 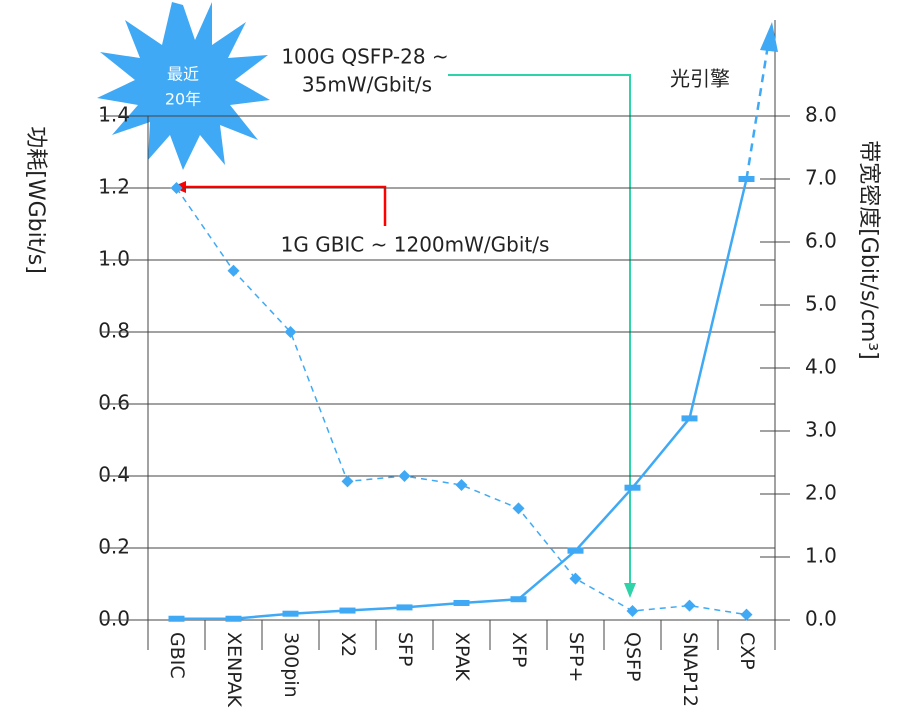 I want to click on y-axis-label: 功耗[WGbit/s], so click(x=35, y=200).